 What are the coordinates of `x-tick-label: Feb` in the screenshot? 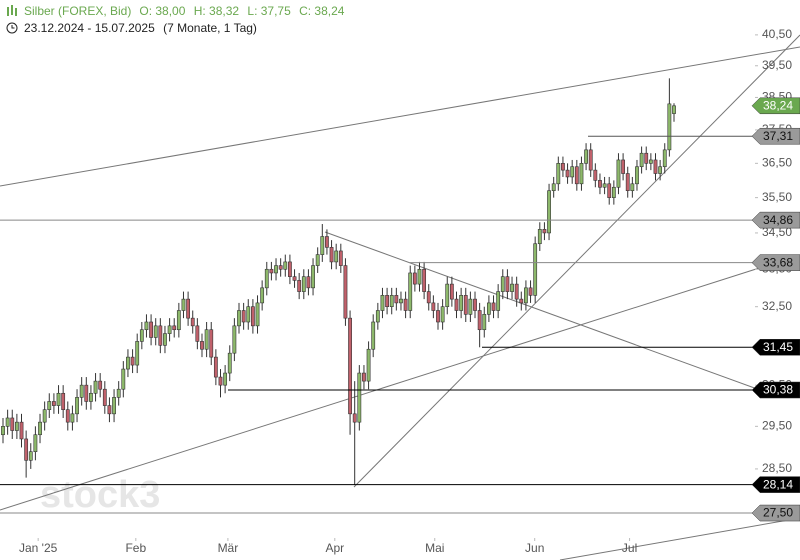 It's located at (135, 548).